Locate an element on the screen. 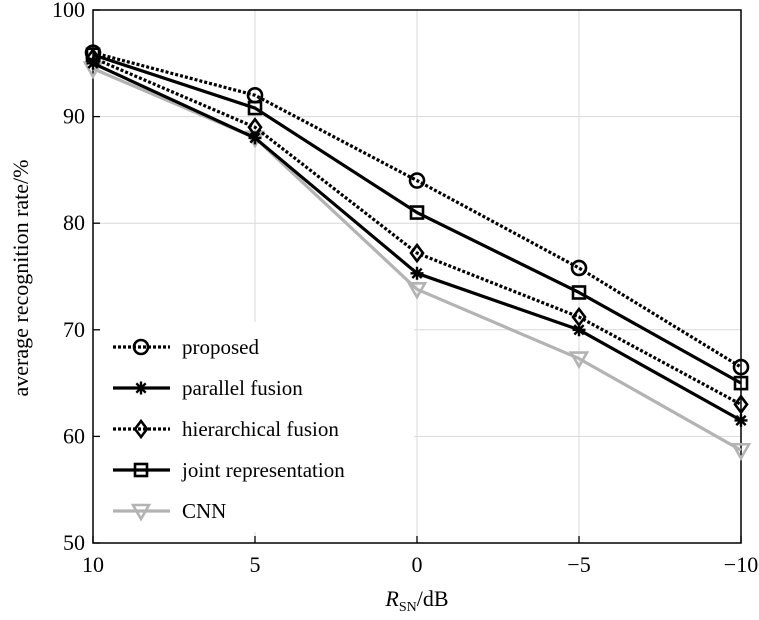 Image resolution: width=759 pixels, height=620 pixels. x-tick-label: −5 is located at coordinates (578, 564).